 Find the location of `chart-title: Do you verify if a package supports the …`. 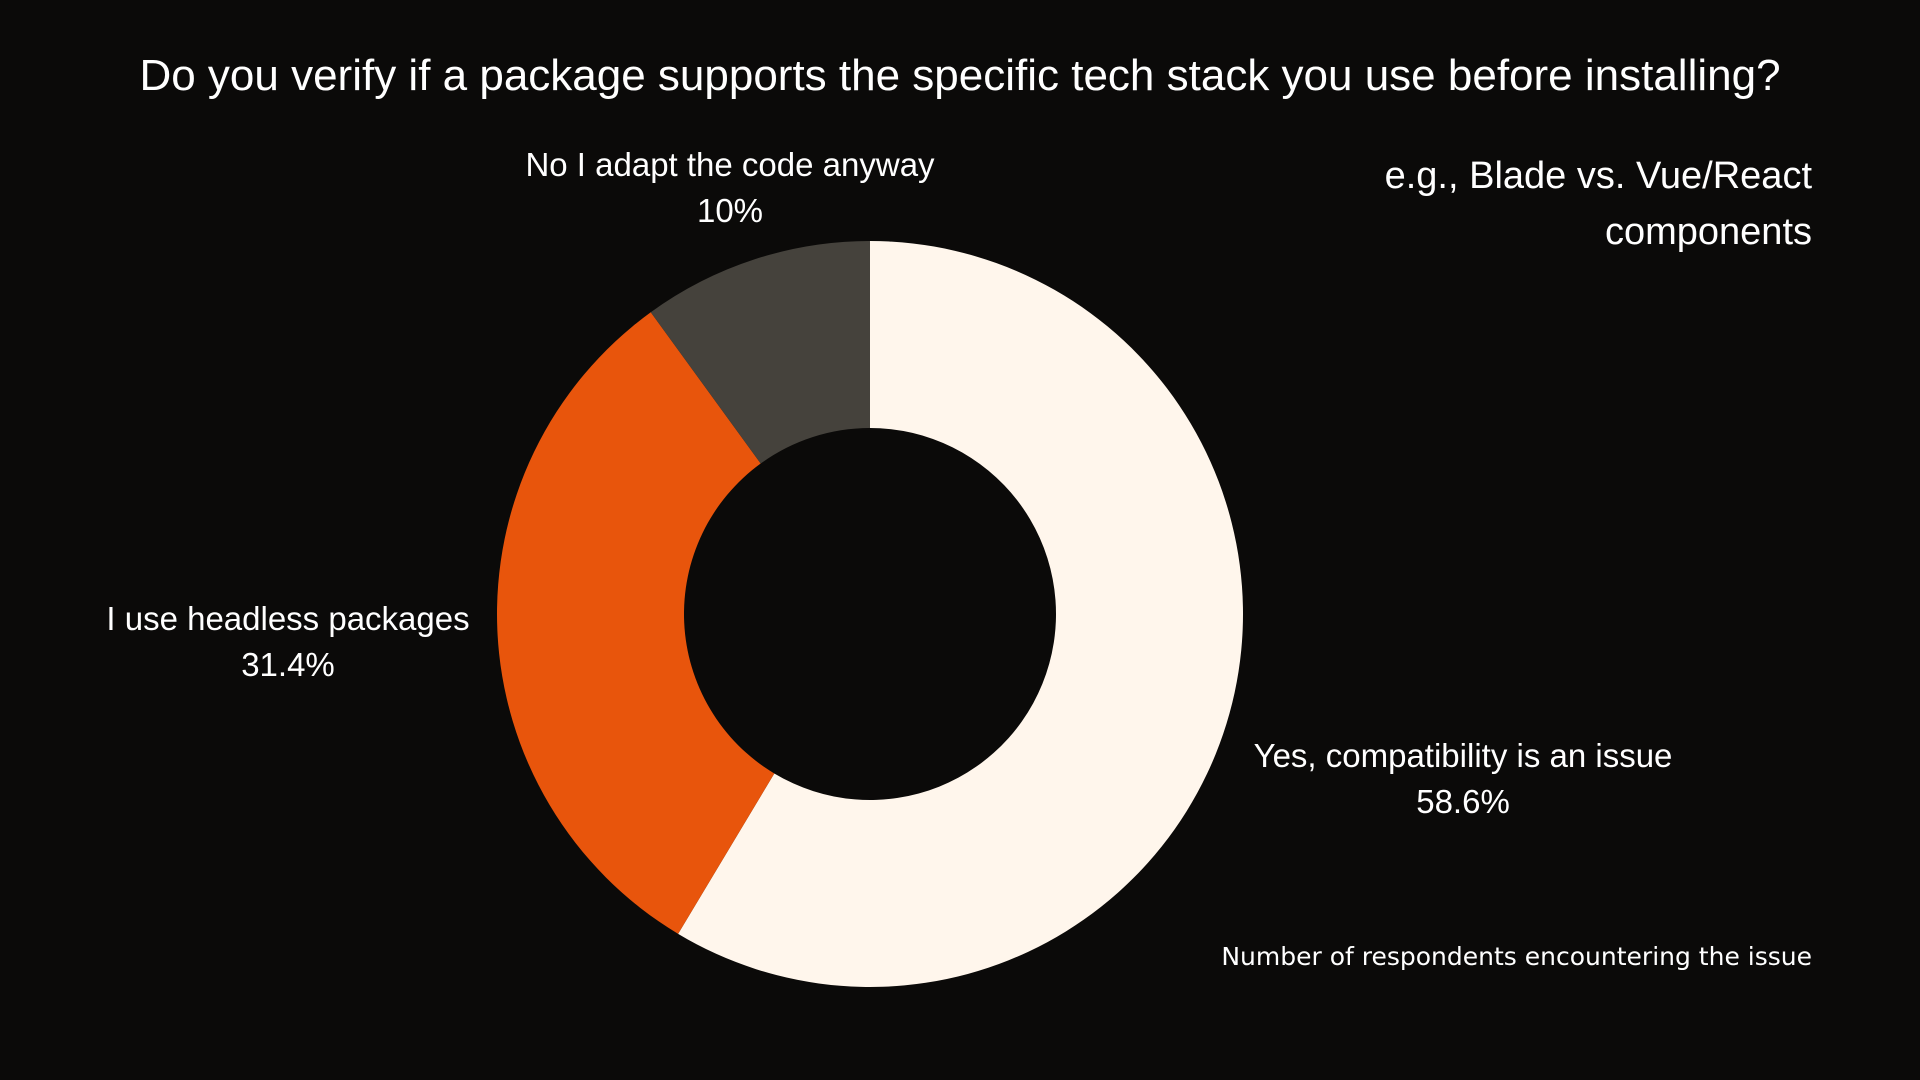

chart-title: Do you verify if a package supports the … is located at coordinates (960, 75).